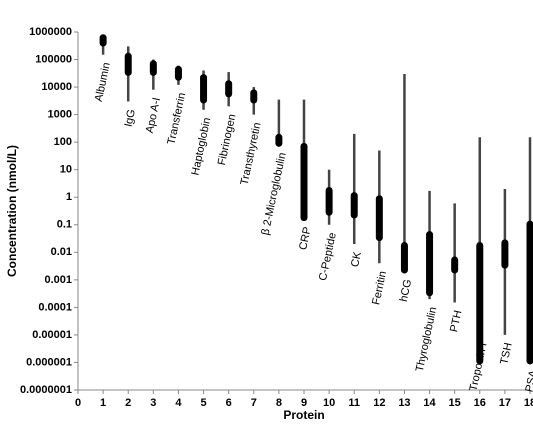 The height and width of the screenshot is (427, 533). What do you see at coordinates (60, 115) in the screenshot?
I see `y-tick-label: 1000` at bounding box center [60, 115].